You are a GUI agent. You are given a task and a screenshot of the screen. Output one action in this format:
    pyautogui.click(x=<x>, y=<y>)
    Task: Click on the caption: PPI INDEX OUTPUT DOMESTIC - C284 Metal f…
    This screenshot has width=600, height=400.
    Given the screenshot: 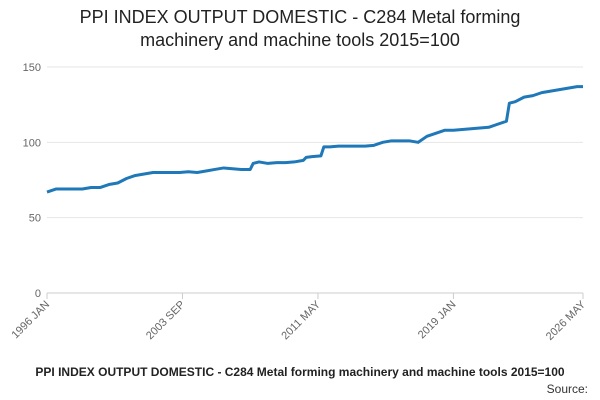 What is the action you would take?
    pyautogui.click(x=300, y=372)
    